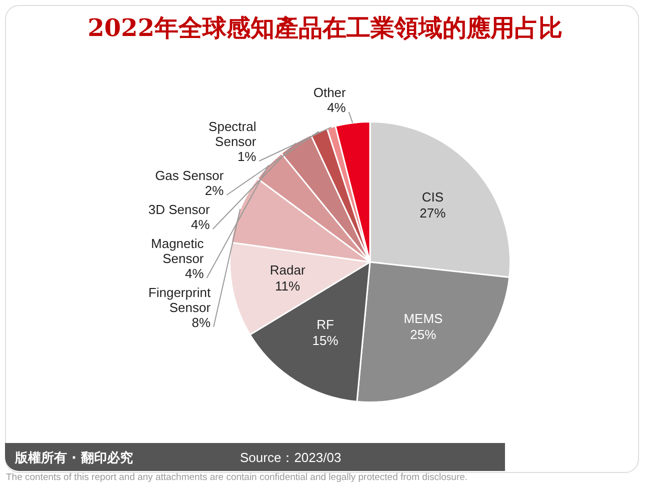 This screenshot has width=650, height=485. I want to click on chart-title: 2022年全球感知產品在工業領域的應用占比, so click(325, 28).